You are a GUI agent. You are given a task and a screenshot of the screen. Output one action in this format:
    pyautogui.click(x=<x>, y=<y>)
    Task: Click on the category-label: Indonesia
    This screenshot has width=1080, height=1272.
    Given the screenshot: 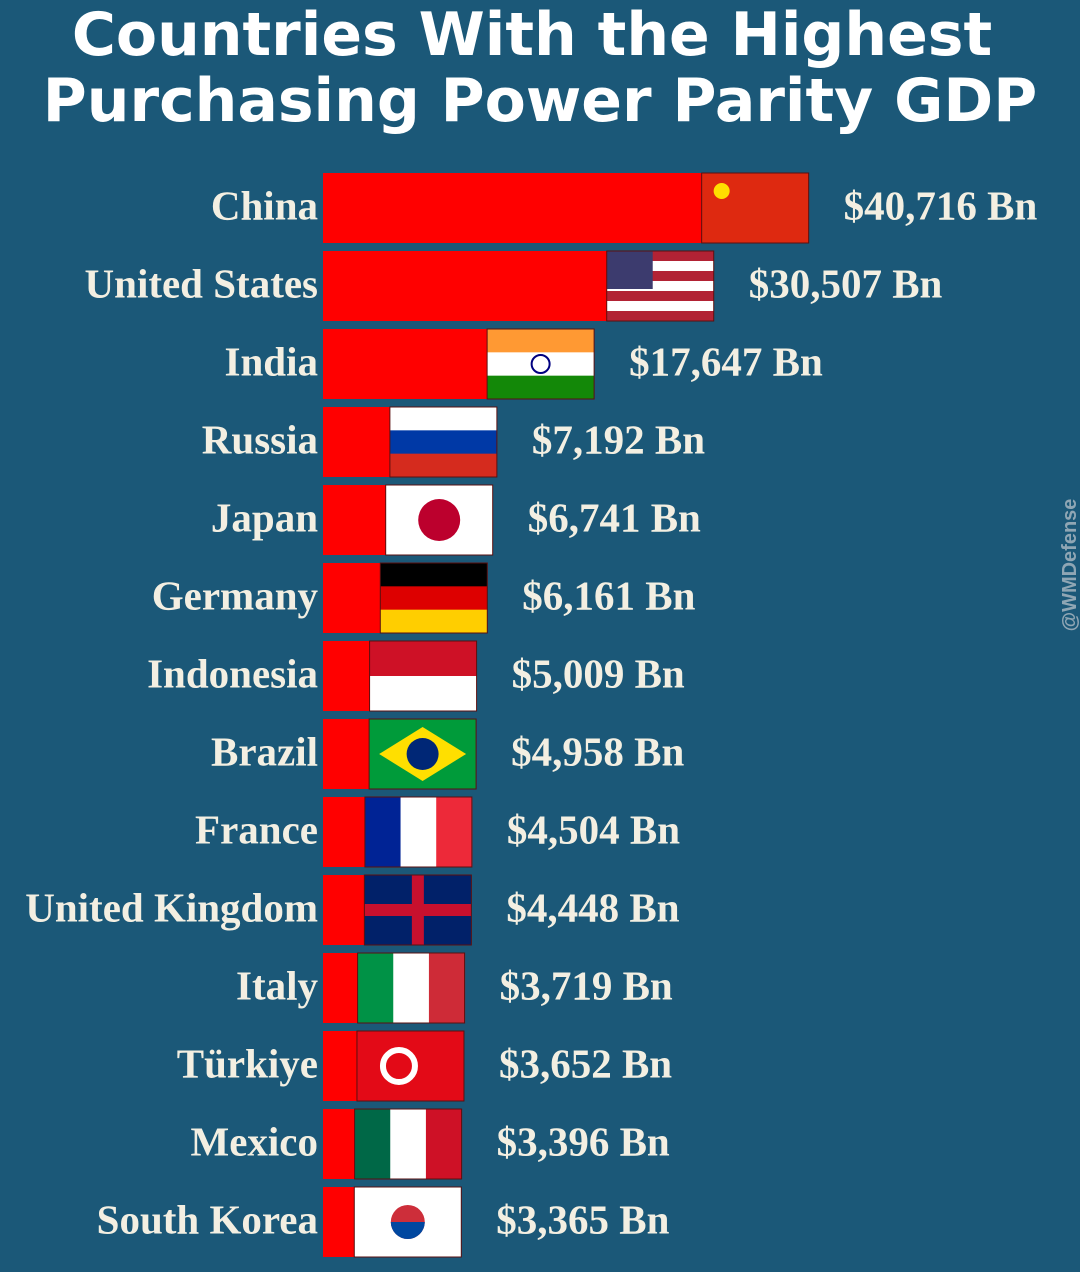 What is the action you would take?
    pyautogui.click(x=232, y=673)
    